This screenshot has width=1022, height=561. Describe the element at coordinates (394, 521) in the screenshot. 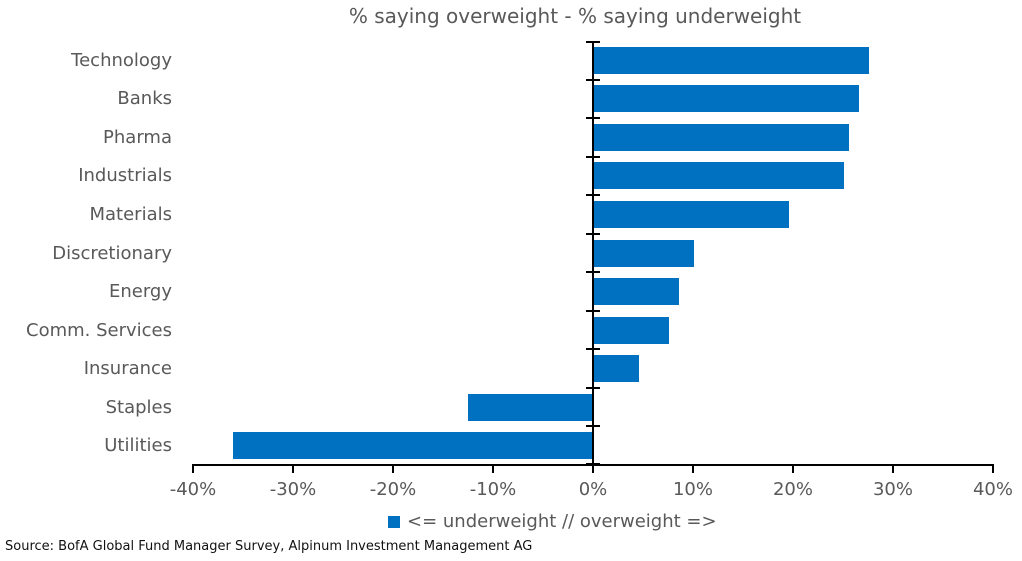

I see `legend-swatch-icon` at that location.